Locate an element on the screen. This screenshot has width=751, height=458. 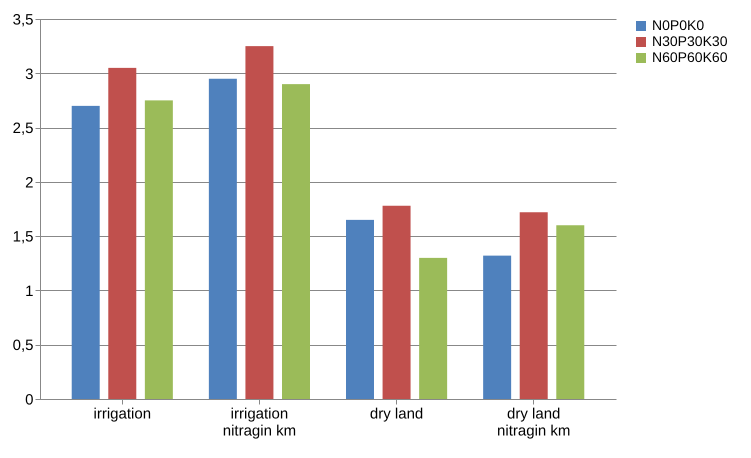
y-tick-label: 1 is located at coordinates (29, 291).